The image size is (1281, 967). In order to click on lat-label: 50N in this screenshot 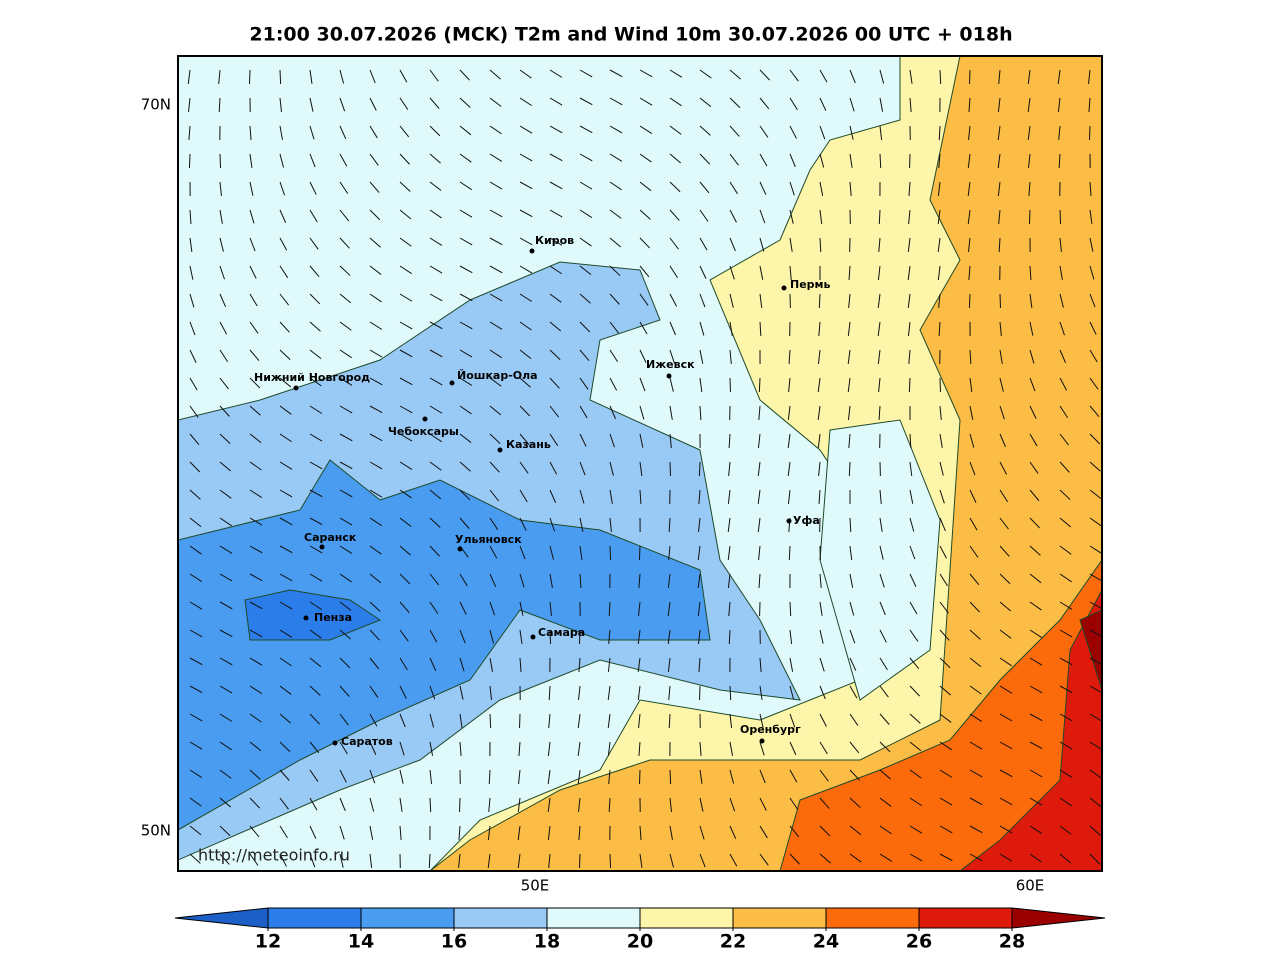, I will do `click(156, 831)`.